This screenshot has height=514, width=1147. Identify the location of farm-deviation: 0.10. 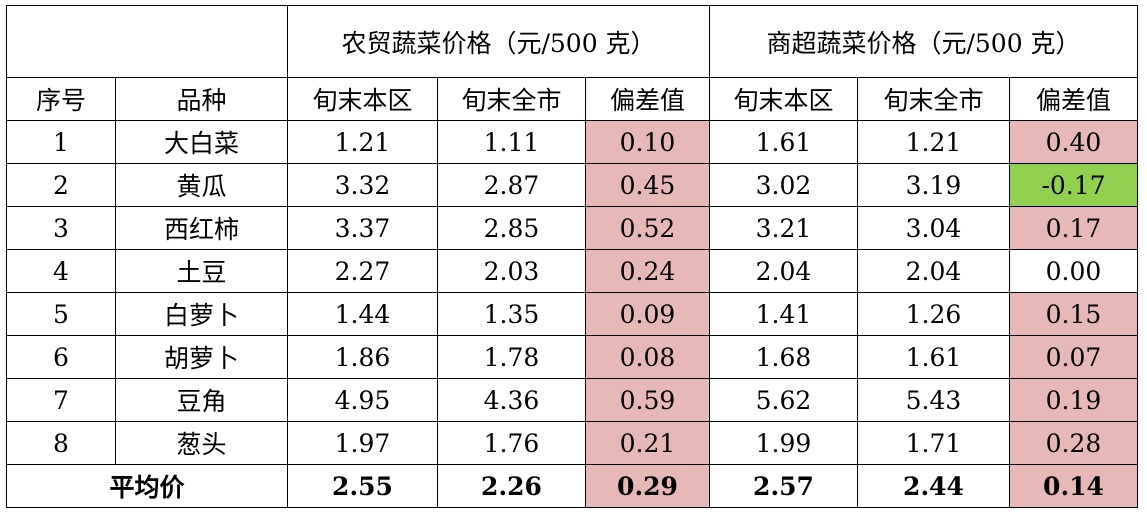
(647, 142).